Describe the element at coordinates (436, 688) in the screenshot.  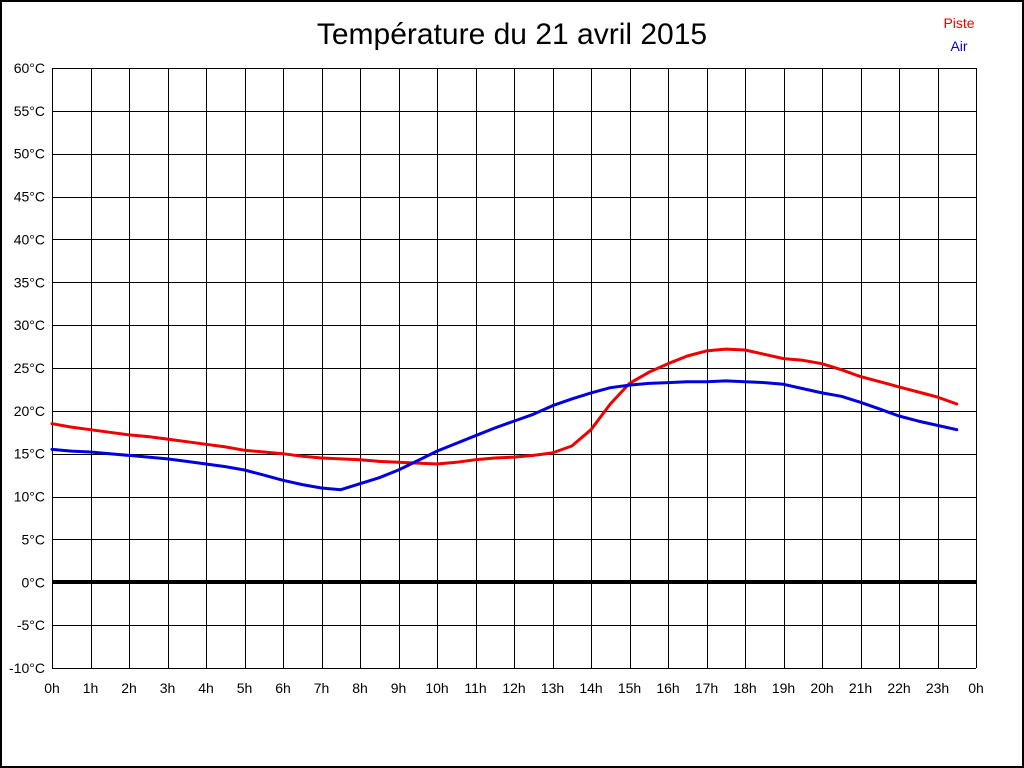
I see `x-tick-label: 10h` at that location.